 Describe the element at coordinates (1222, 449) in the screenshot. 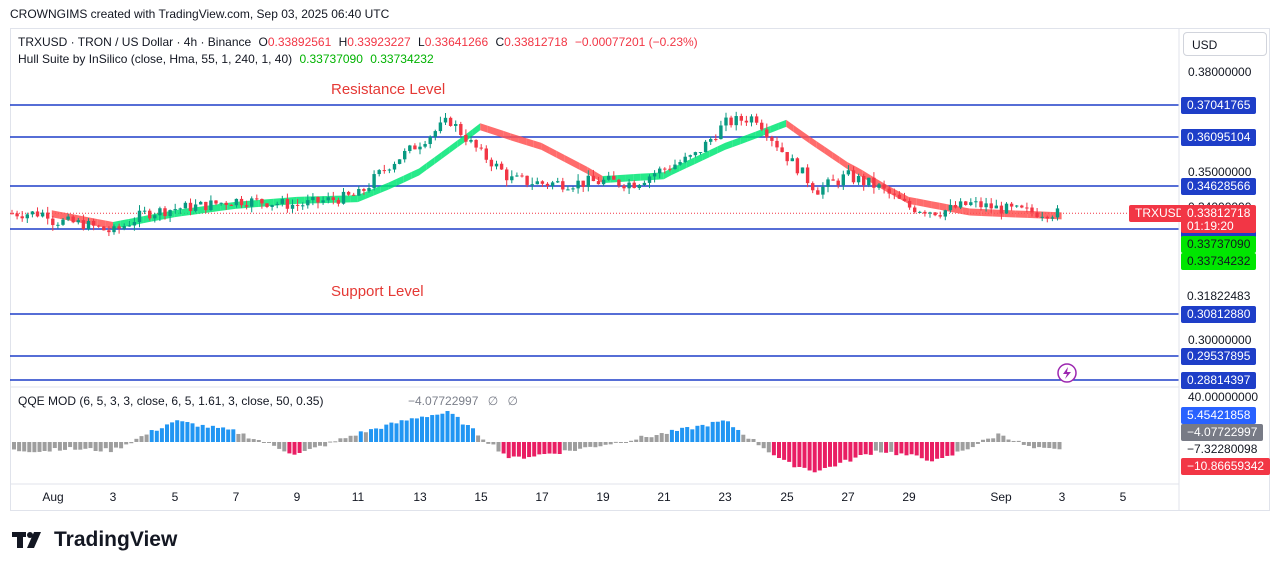

I see `qqe-value-tag: −7.32280098` at that location.